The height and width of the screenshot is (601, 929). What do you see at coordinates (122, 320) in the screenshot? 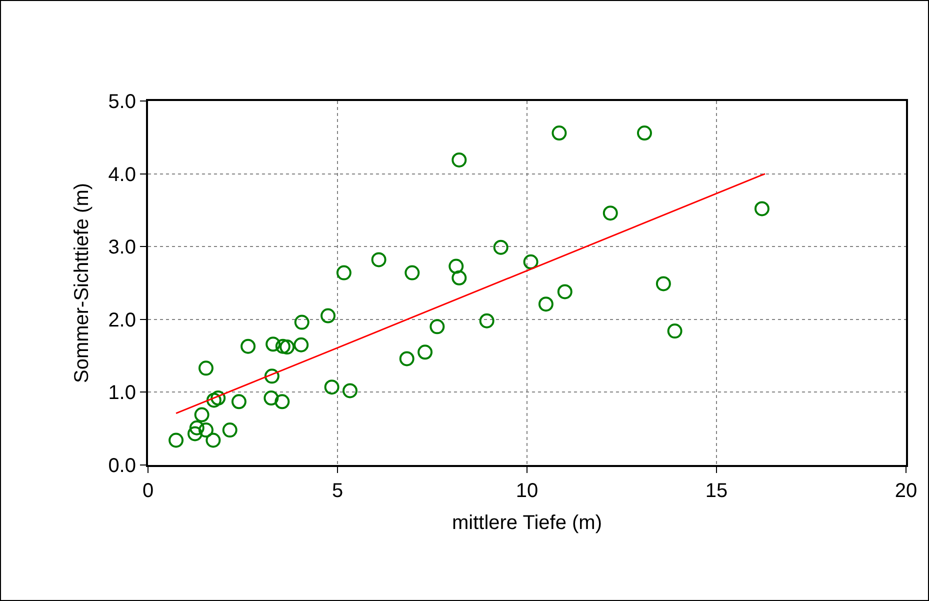
I see `y-tick-label: 2.0` at bounding box center [122, 320].